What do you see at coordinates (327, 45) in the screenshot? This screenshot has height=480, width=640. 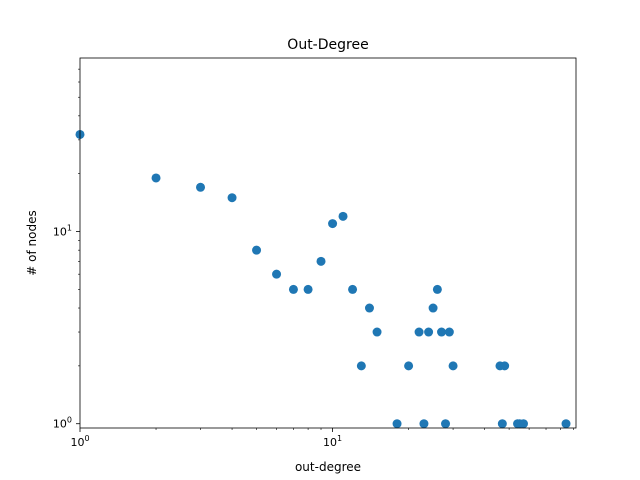 I see `chart-title: Out-Degree` at bounding box center [327, 45].